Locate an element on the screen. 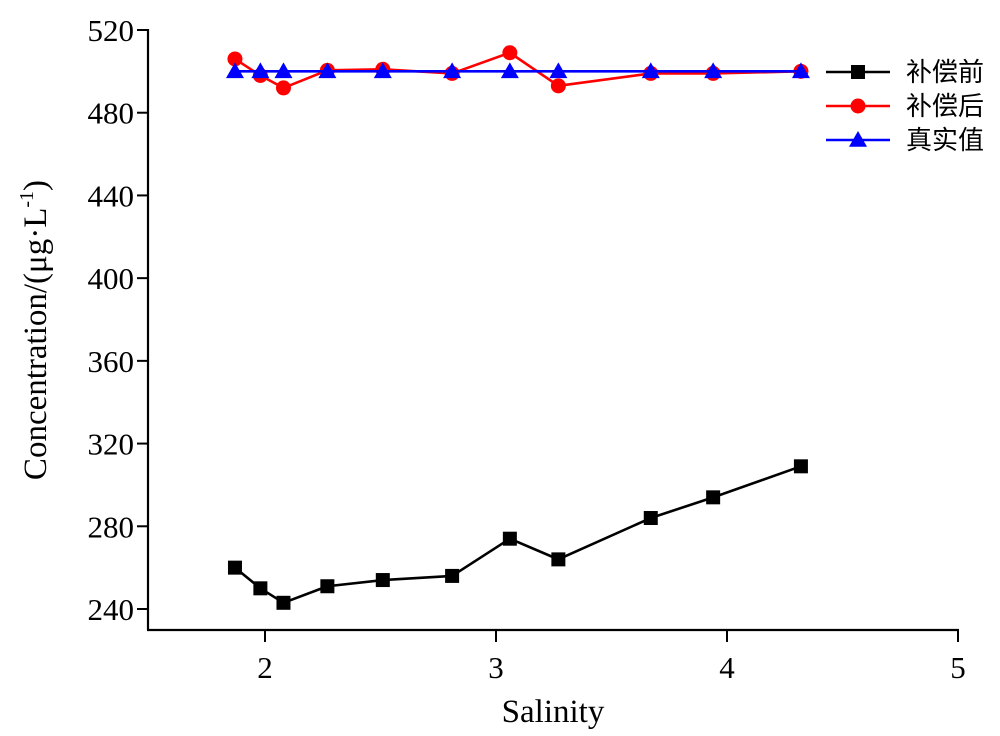  legend-item: 补偿前 is located at coordinates (905, 73).